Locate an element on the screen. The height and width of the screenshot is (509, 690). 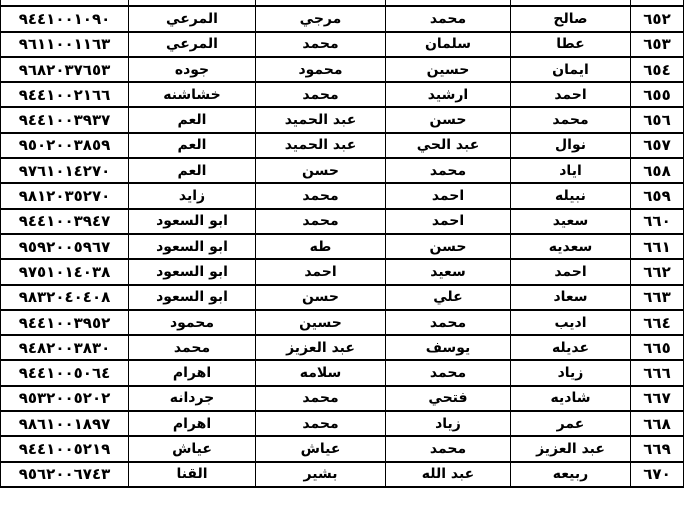
table-row: ٦٥٣ عطا سلمان محمد المرعي ٩٦١١٠٠١١٦٣ is located at coordinates (342, 44).